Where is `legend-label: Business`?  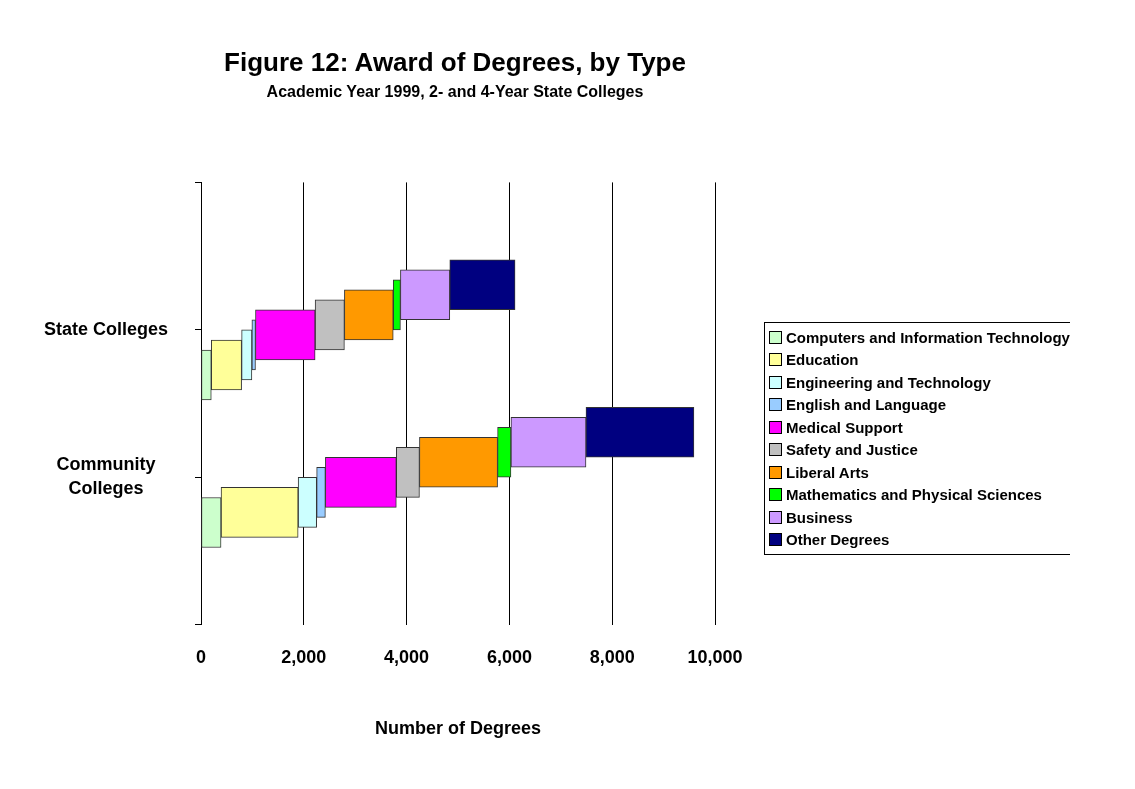 legend-label: Business is located at coordinates (819, 517).